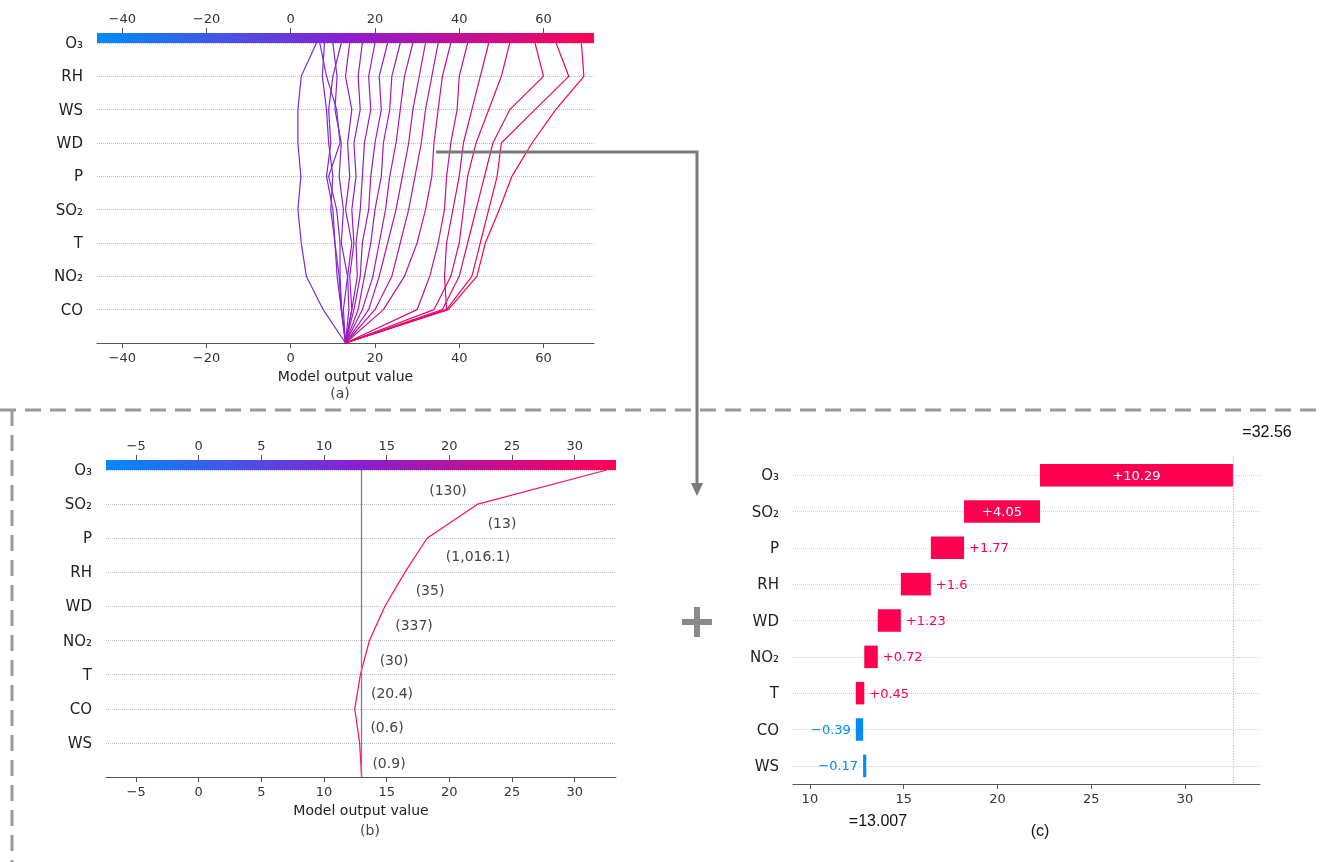  I want to click on x2-tick-label: 25, so click(512, 445).